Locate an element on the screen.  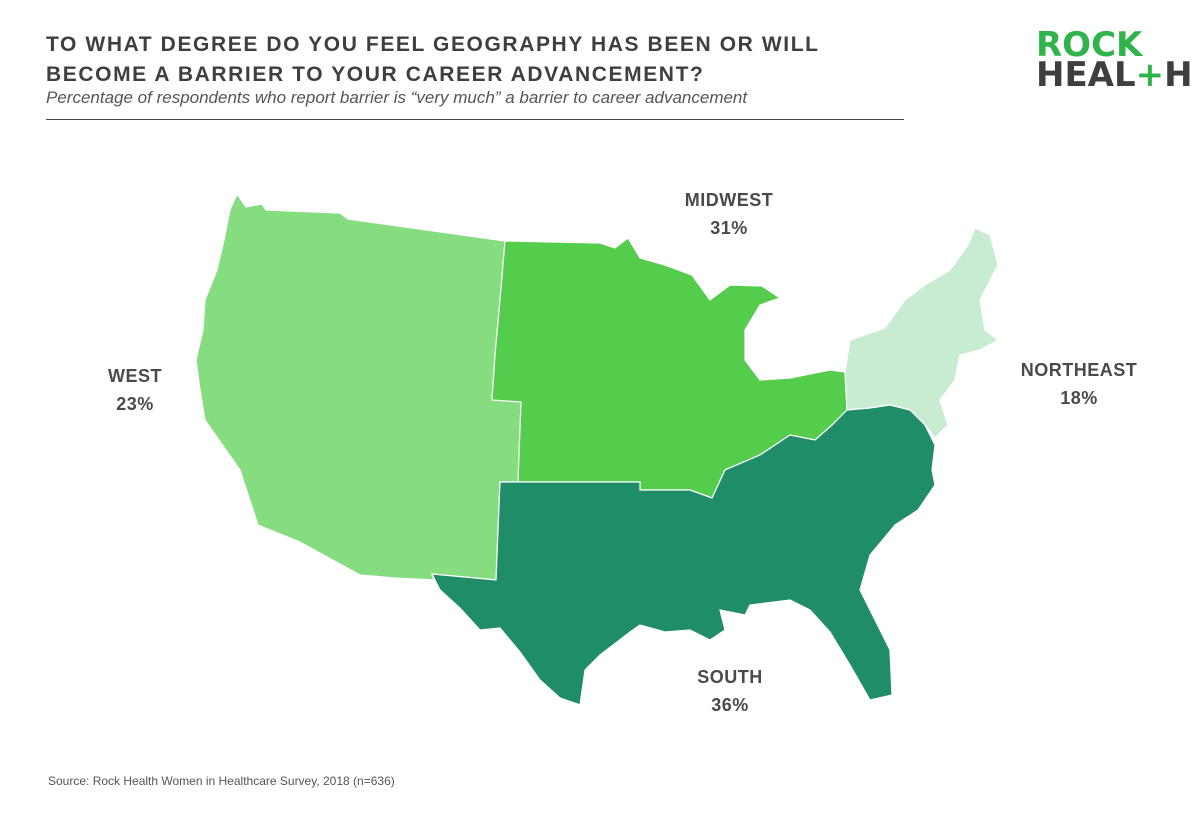
region-name: MIDWEST is located at coordinates (729, 200).